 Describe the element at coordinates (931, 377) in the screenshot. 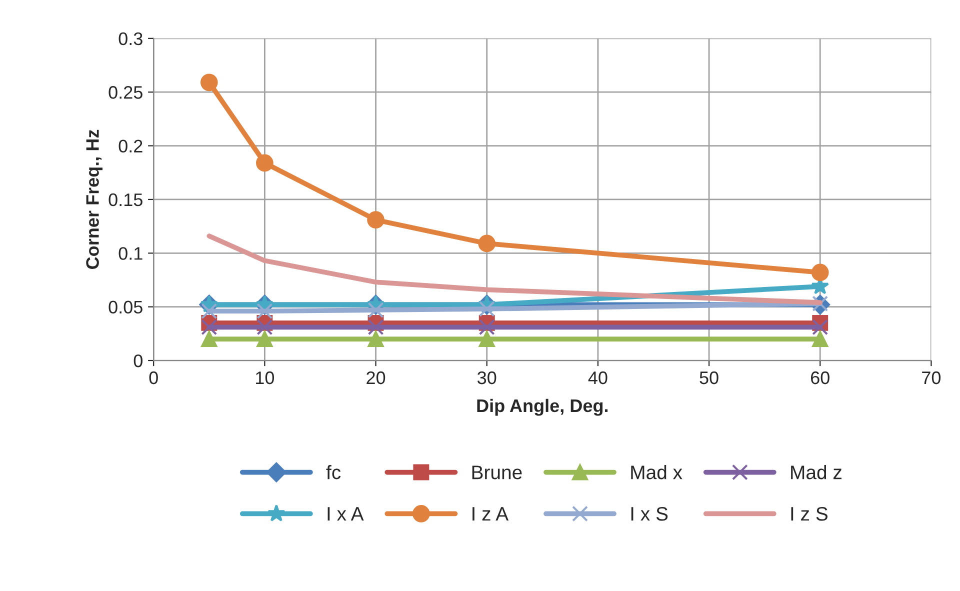

I see `x-tick-label: 70` at that location.